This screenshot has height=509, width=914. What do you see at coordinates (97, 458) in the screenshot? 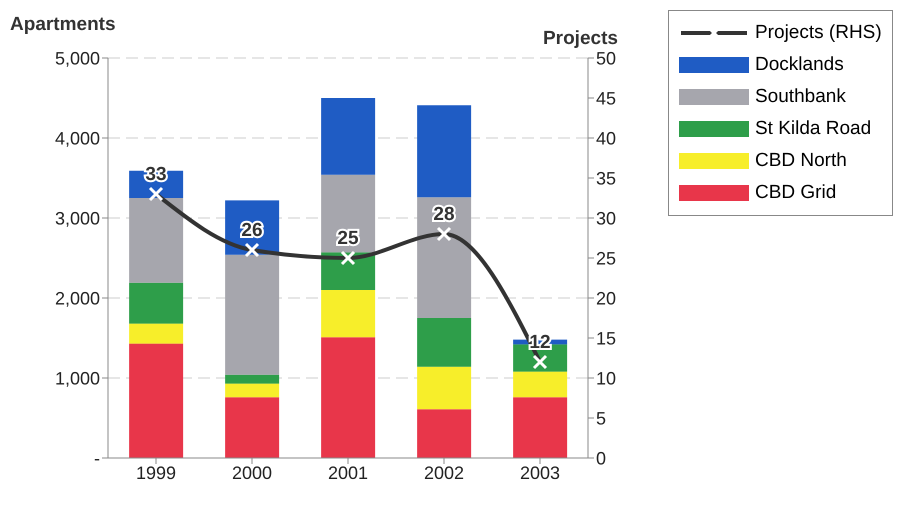
I see `y-tick-label: -` at bounding box center [97, 458].